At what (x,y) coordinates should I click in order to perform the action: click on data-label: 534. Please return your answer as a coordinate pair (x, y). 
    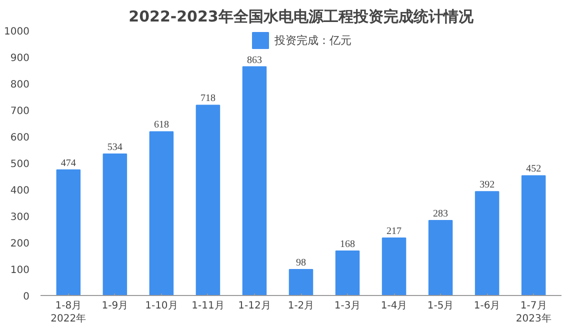
    Looking at the image, I should click on (114, 147).